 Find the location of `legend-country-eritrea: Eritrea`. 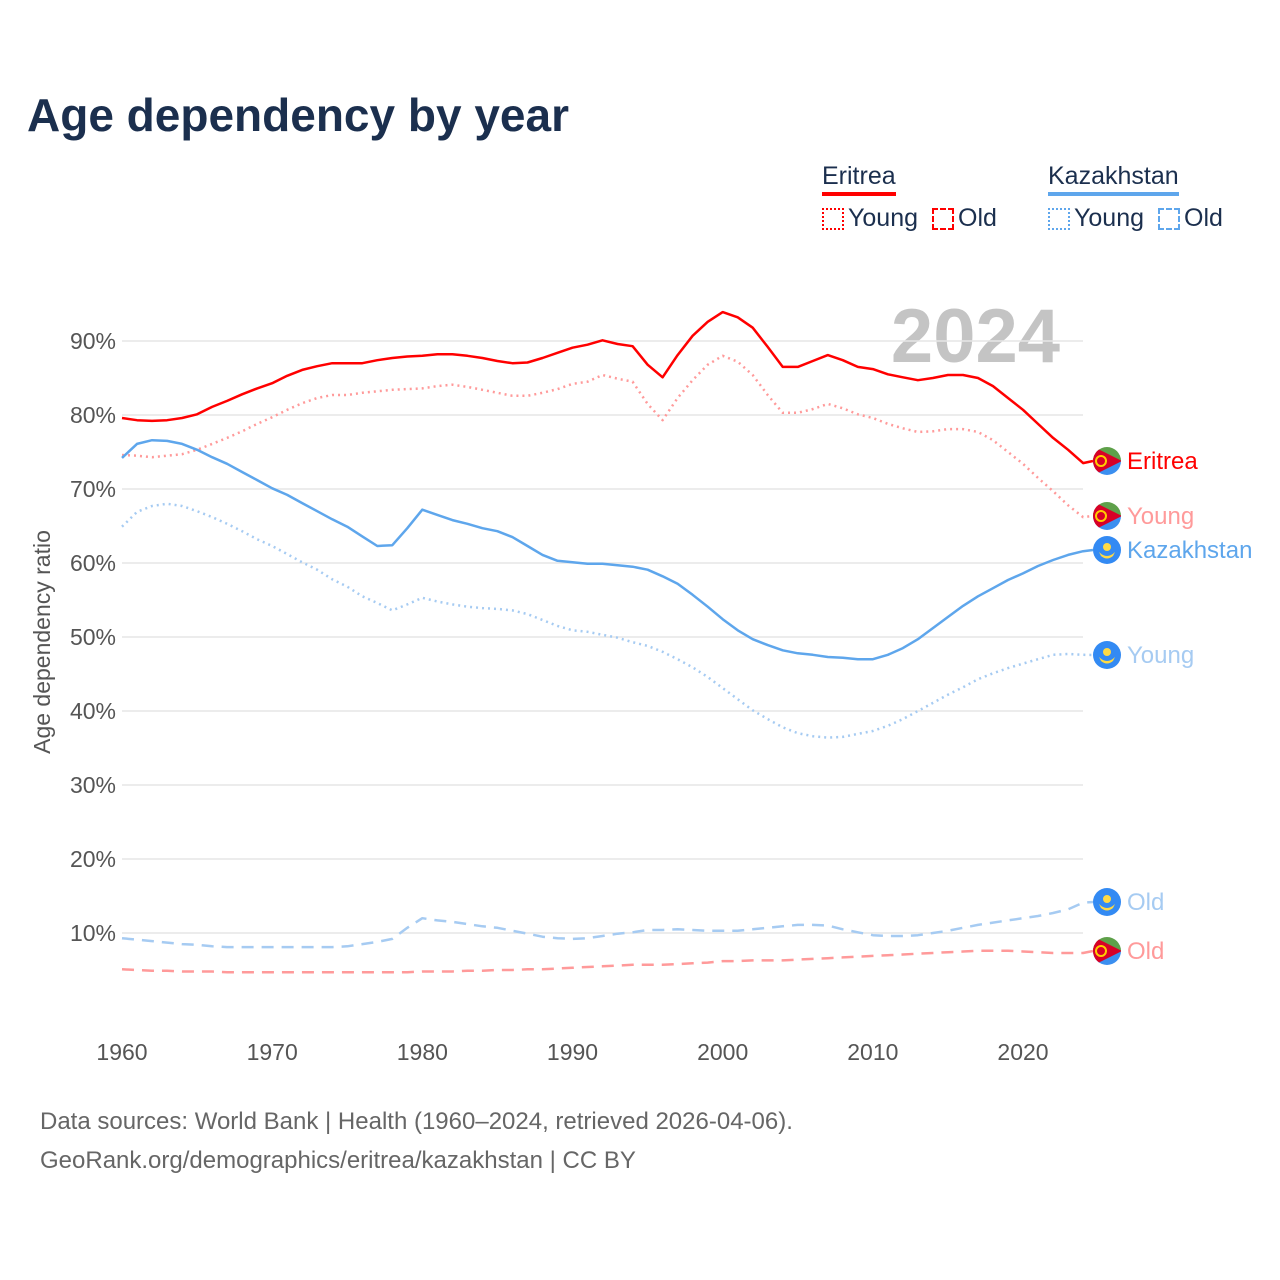

legend-country-eritrea: Eritrea is located at coordinates (859, 179).